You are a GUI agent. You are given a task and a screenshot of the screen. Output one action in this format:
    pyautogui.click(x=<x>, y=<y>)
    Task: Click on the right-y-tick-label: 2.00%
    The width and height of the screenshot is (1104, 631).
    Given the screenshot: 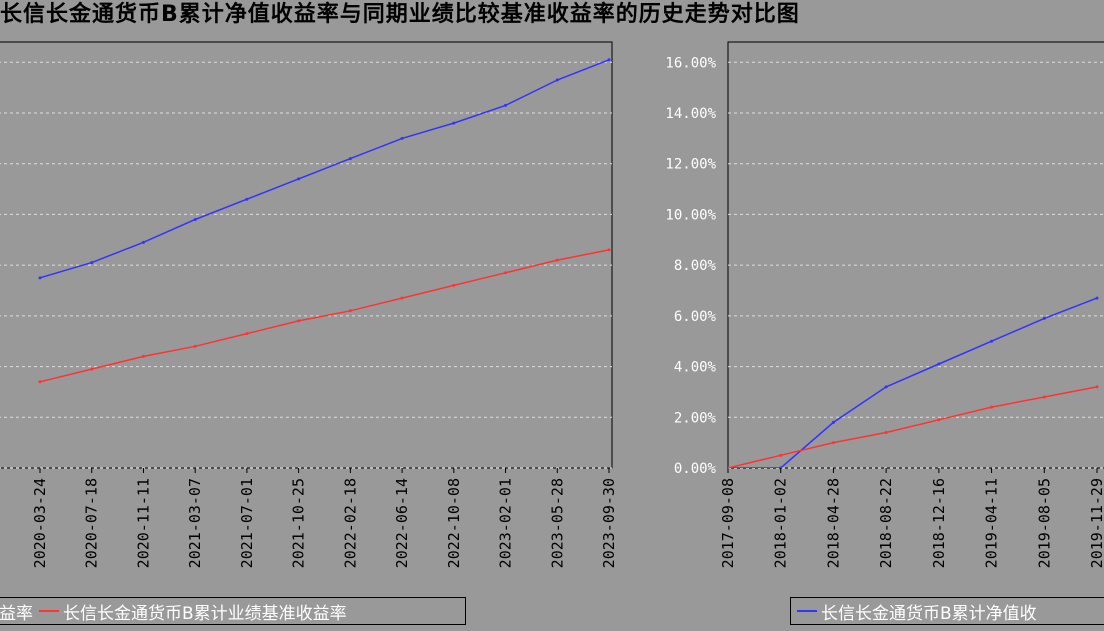 What is the action you would take?
    pyautogui.click(x=695, y=418)
    